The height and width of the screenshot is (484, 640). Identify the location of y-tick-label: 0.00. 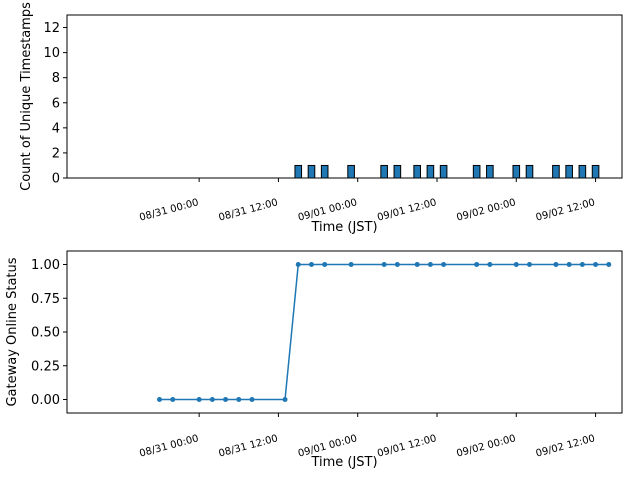
(45, 400).